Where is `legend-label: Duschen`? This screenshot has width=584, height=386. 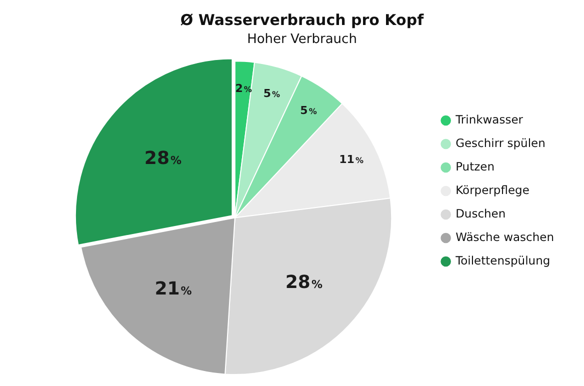
legend-label: Duschen is located at coordinates (481, 213).